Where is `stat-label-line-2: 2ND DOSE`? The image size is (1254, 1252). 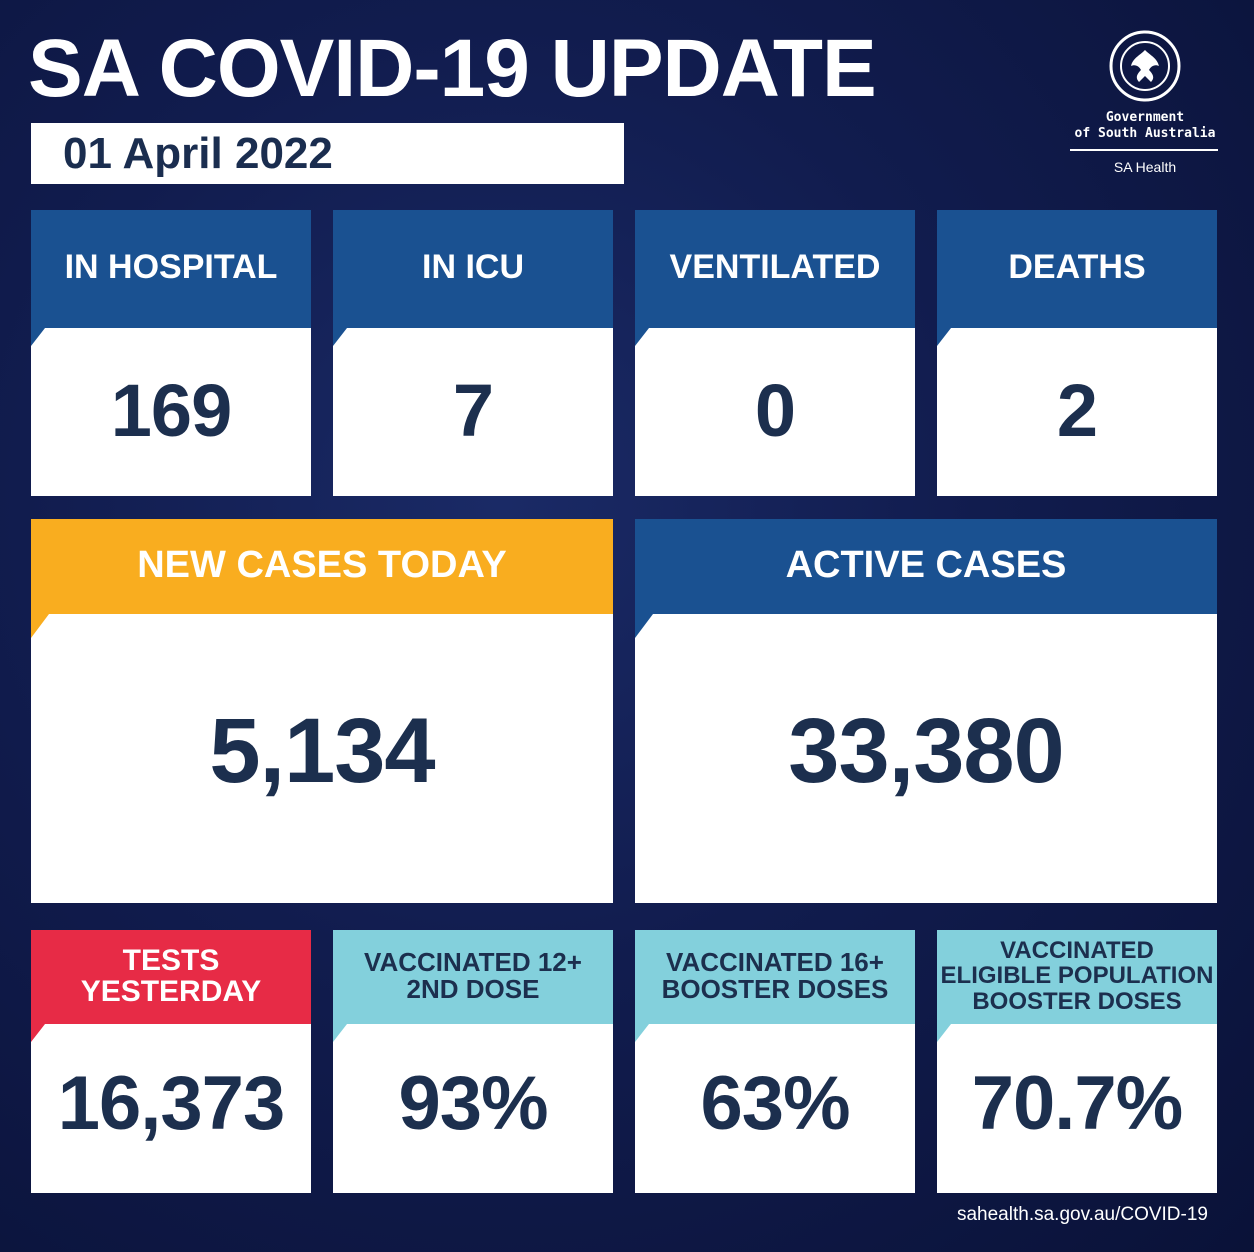
stat-label-line-2: 2ND DOSE is located at coordinates (473, 989).